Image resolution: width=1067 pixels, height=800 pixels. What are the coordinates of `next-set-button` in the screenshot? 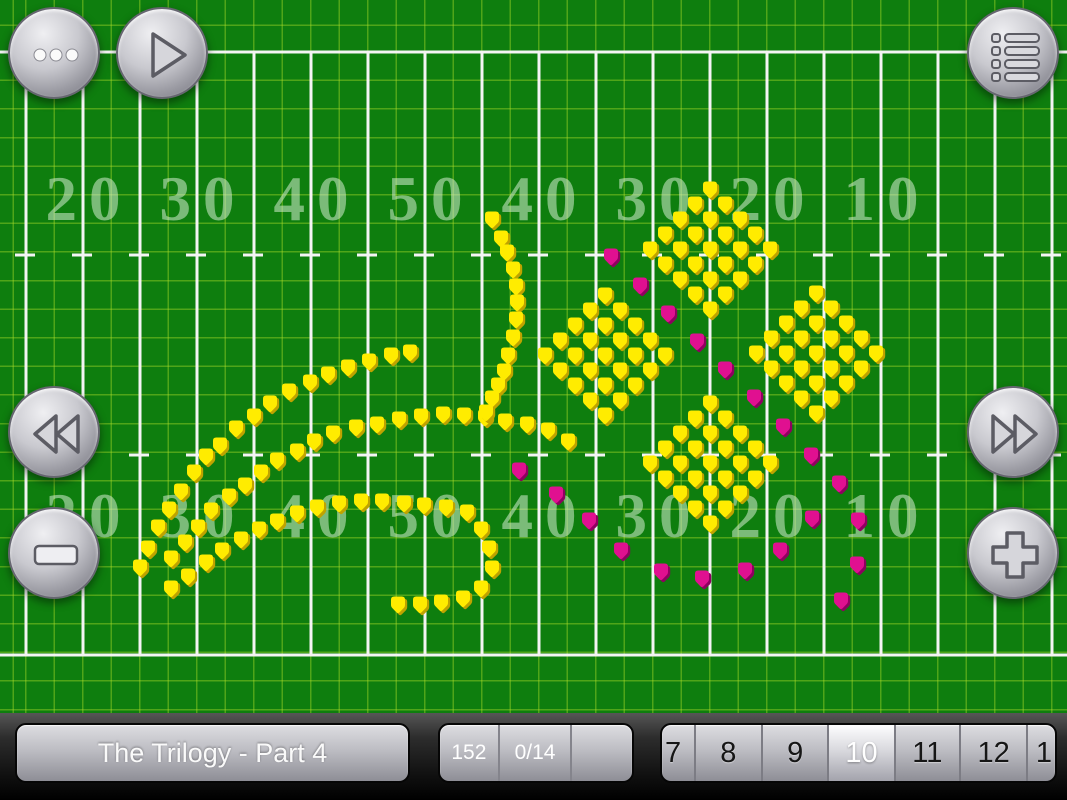 It's located at (1013, 432).